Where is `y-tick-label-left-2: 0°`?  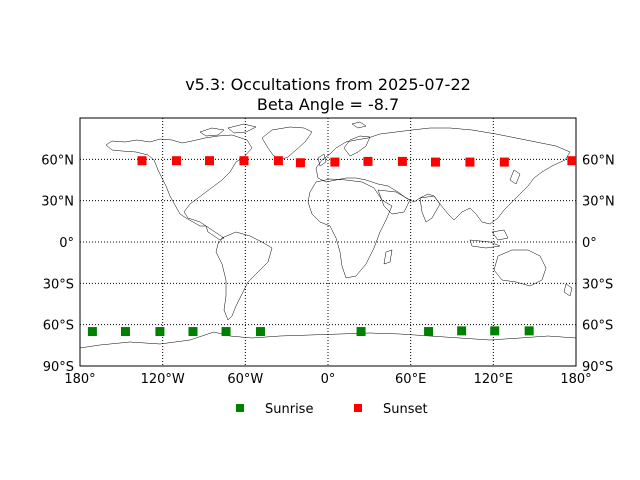
y-tick-label-left-2: 0° is located at coordinates (66, 243).